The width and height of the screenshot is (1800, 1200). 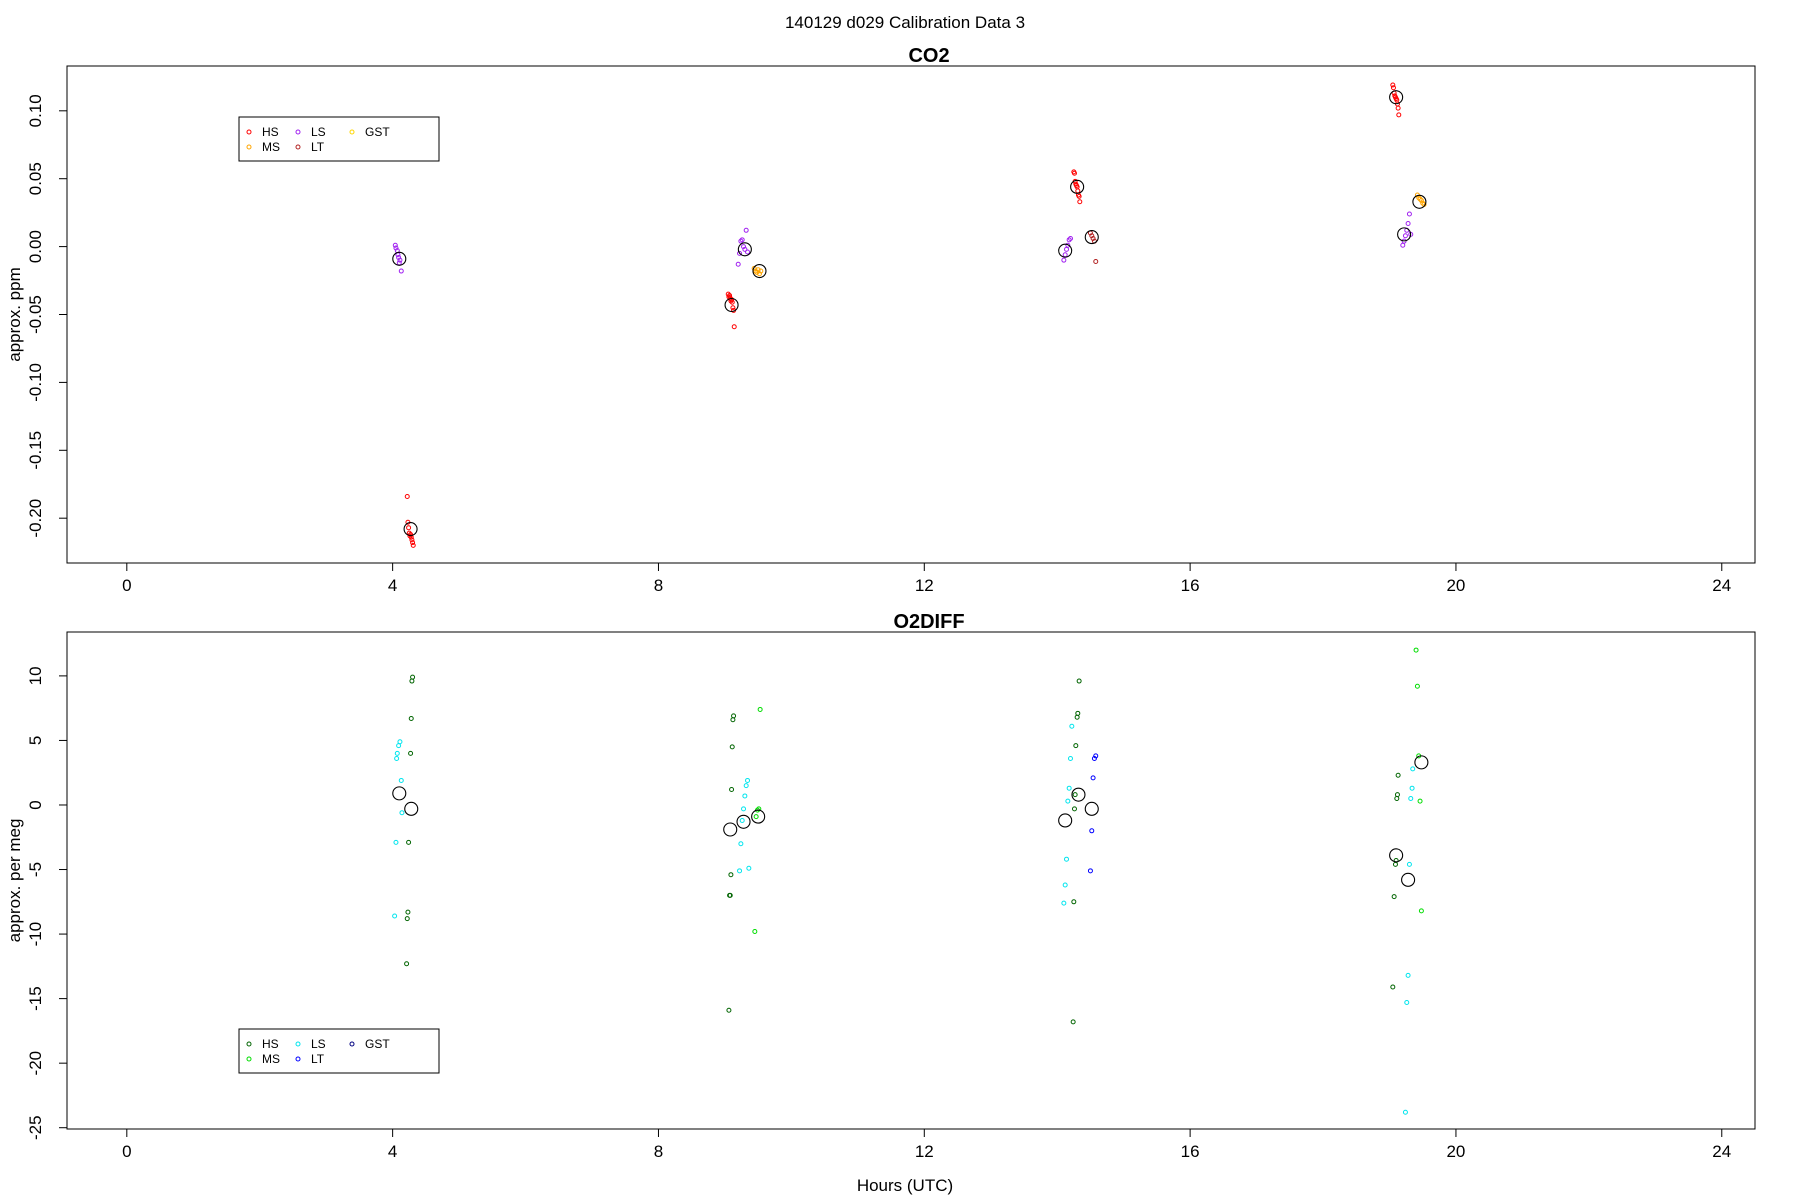 I want to click on panel-title: O2DIFF, so click(x=928, y=622).